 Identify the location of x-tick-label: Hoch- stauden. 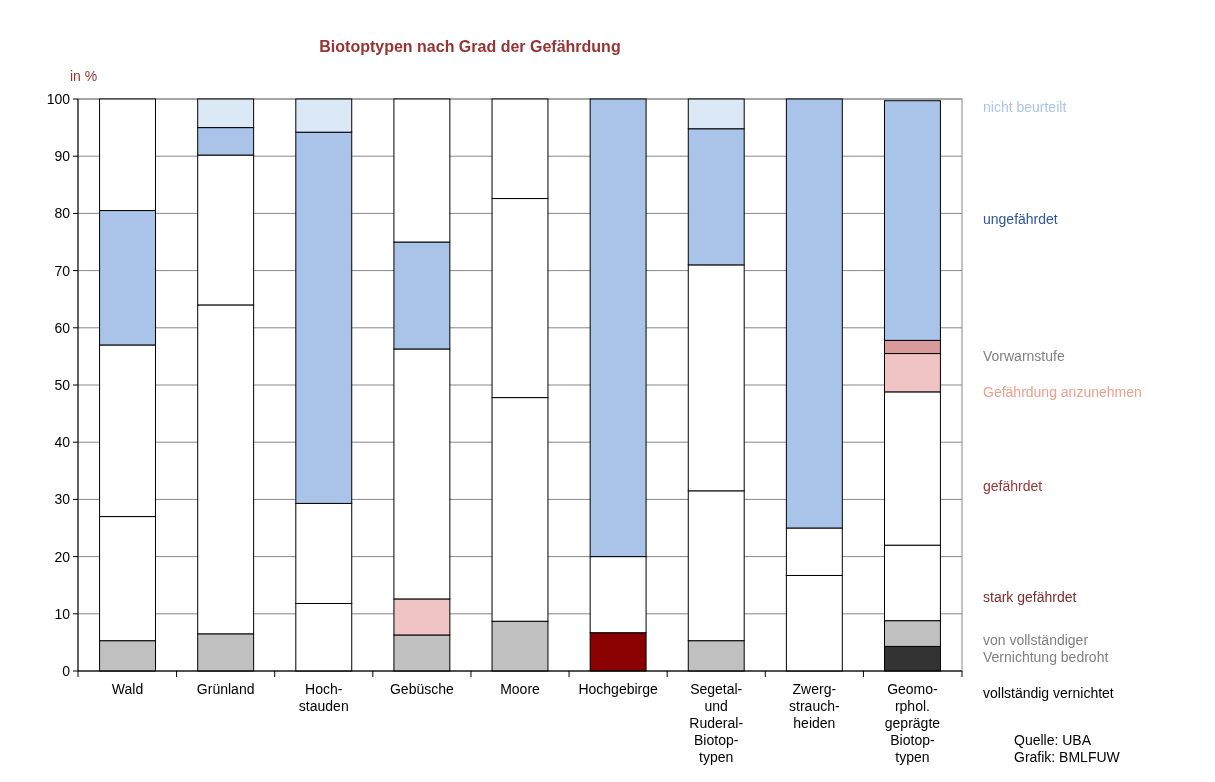
(323, 697).